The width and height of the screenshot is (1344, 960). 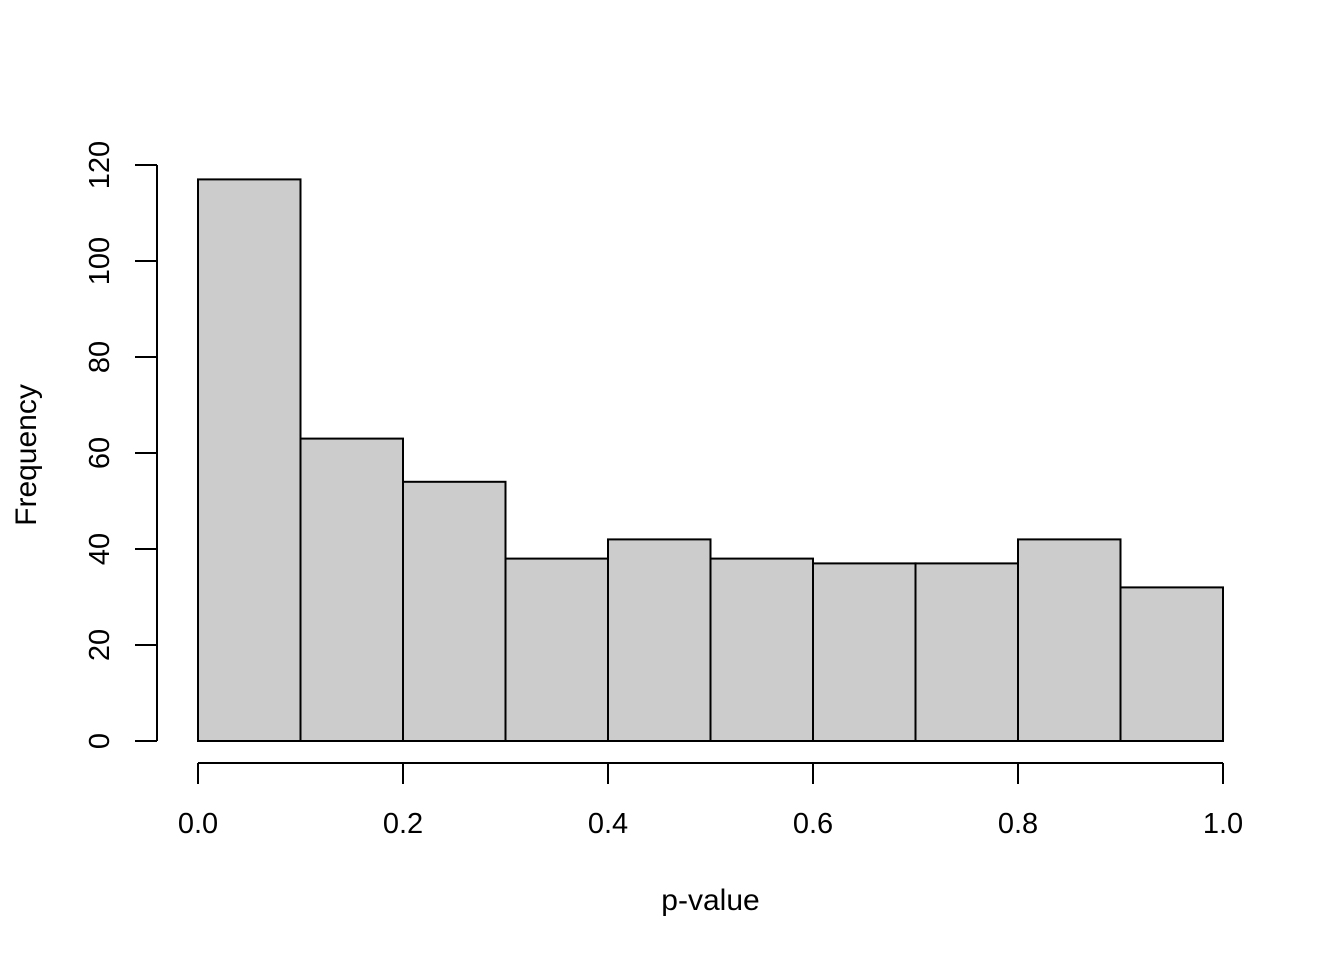 What do you see at coordinates (813, 824) in the screenshot?
I see `x-axis-tick-label: 0.6` at bounding box center [813, 824].